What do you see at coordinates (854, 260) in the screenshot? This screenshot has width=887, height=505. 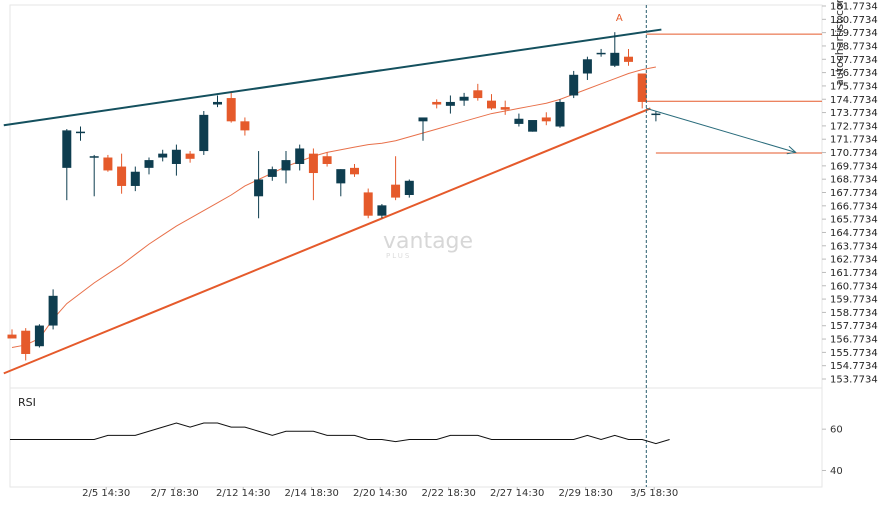 I see `y-tick-label: 162.7734` at bounding box center [854, 260].